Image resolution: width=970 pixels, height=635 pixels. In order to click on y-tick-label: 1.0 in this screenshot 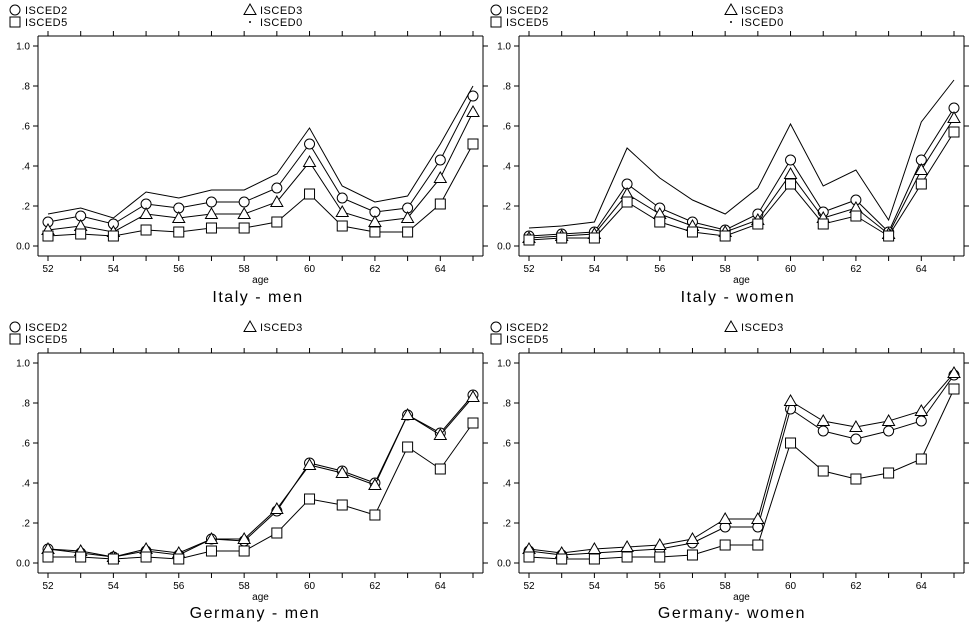, I will do `click(504, 47)`.